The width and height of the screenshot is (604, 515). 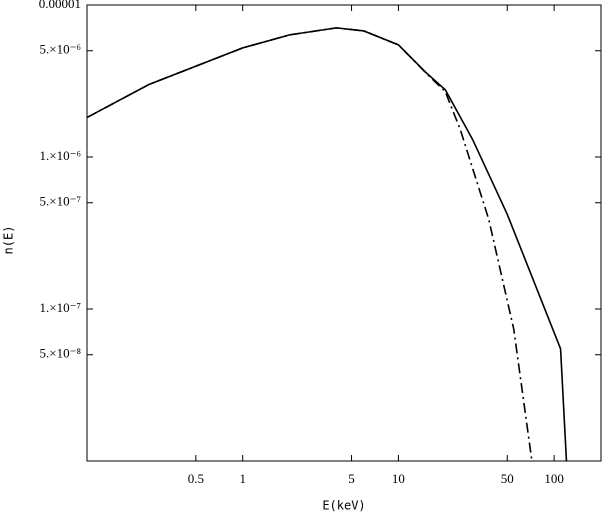 What do you see at coordinates (554, 478) in the screenshot?
I see `x-tick-label: 100` at bounding box center [554, 478].